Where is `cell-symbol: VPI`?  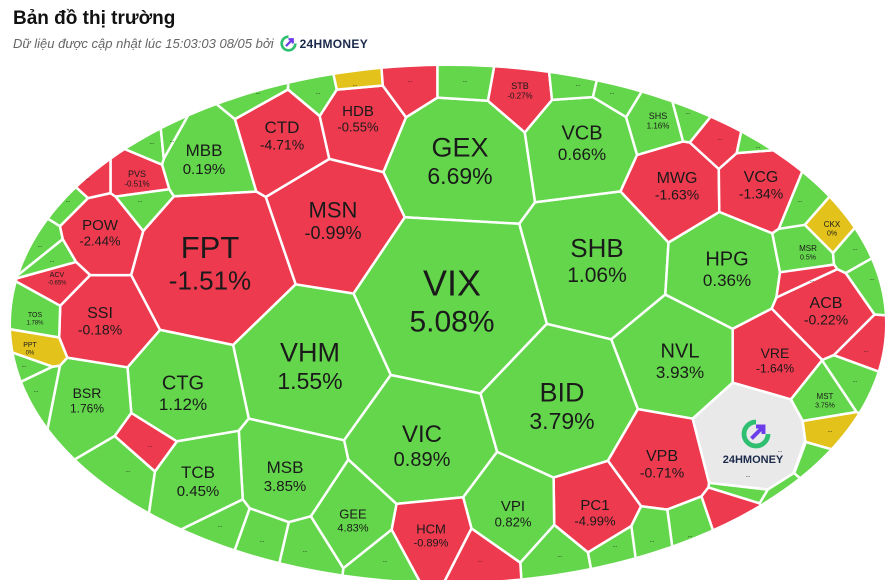 cell-symbol: VPI is located at coordinates (513, 506).